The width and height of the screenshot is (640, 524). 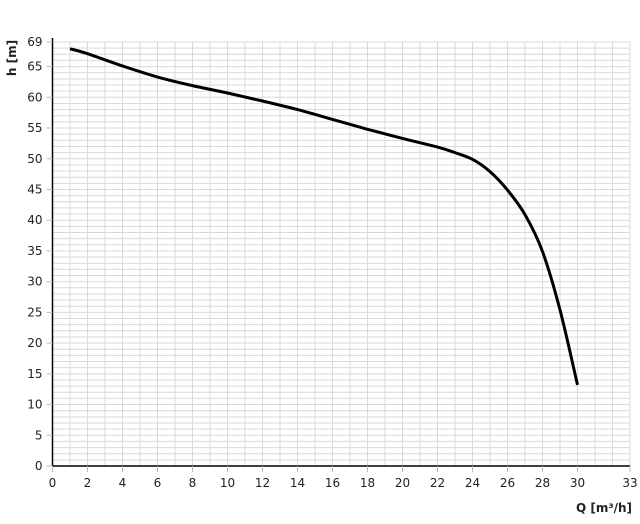 I want to click on y-tick-label: 10, so click(x=34, y=405).